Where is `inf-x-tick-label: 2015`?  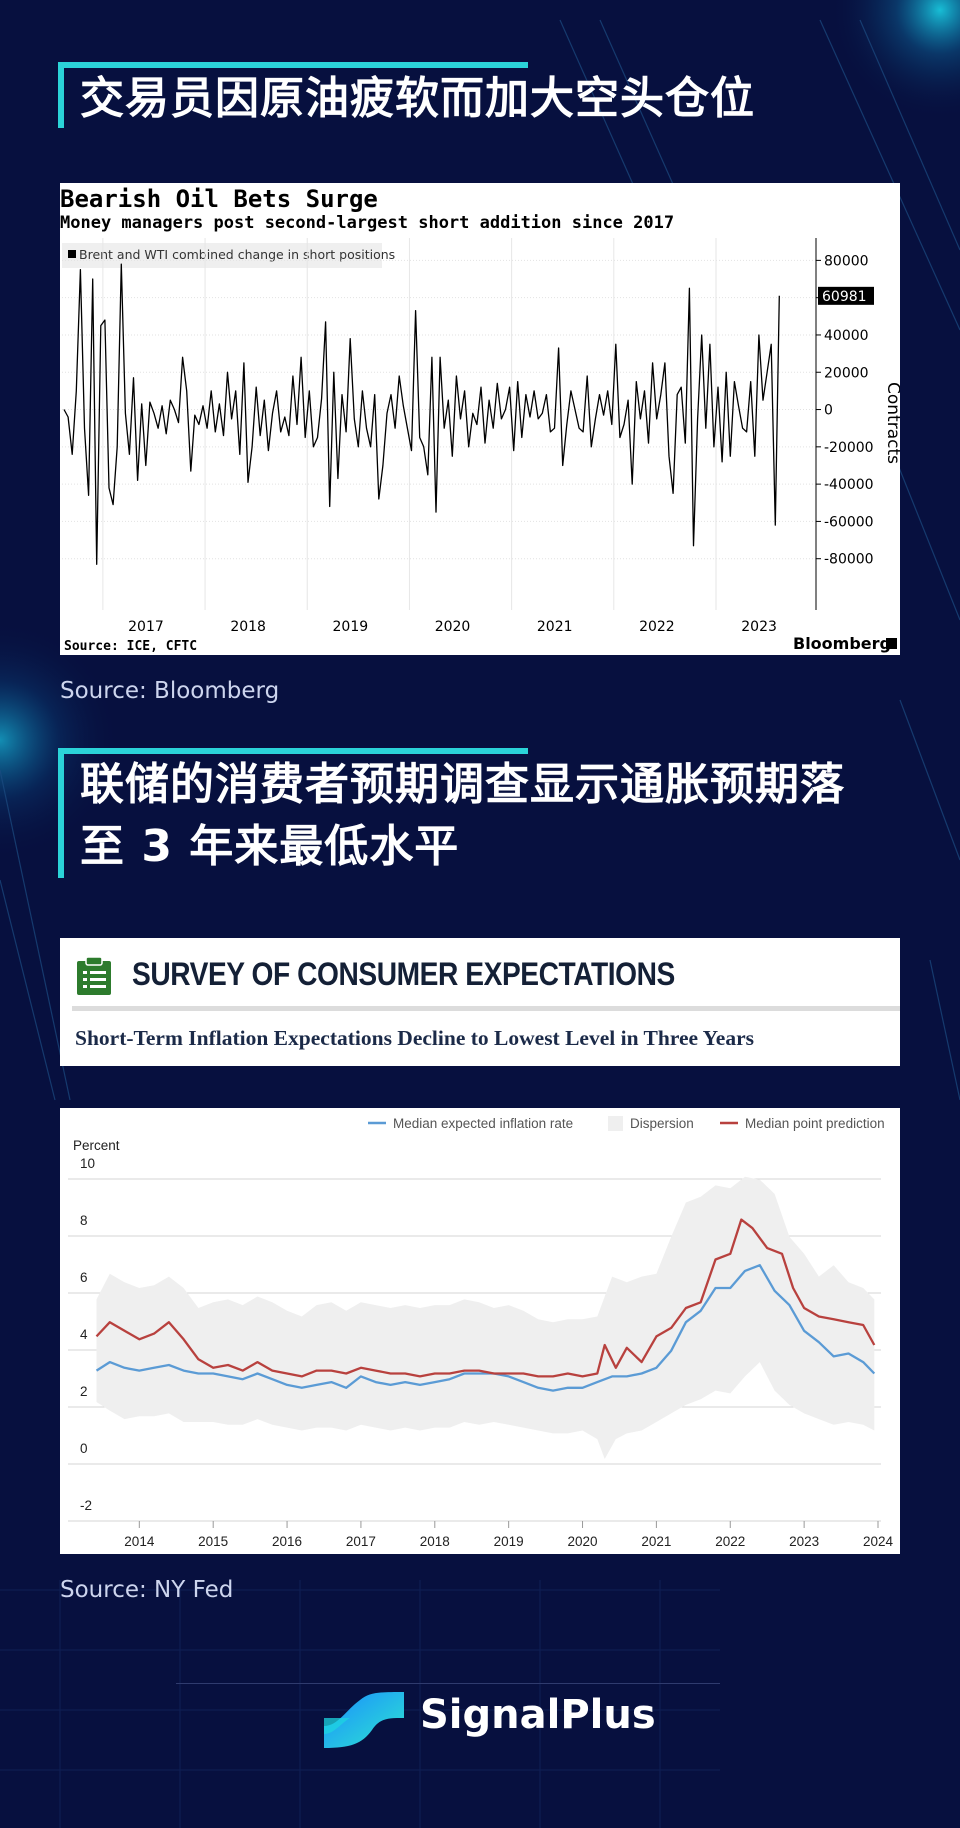
inf-x-tick-label: 2015 is located at coordinates (213, 1541).